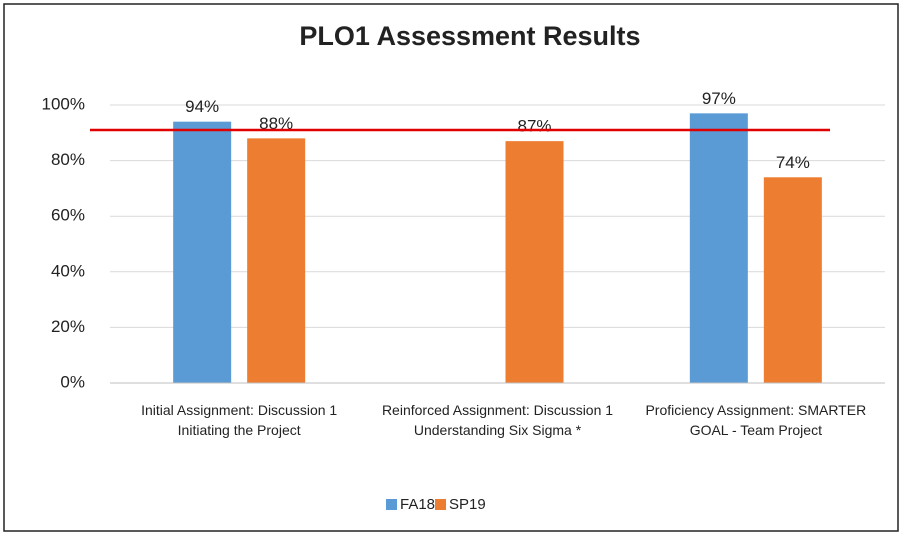  Describe the element at coordinates (202, 106) in the screenshot. I see `value-label: 94%` at that location.